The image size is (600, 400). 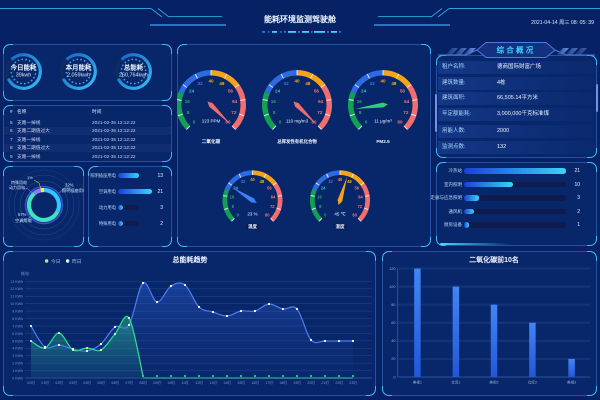 I want to click on svg-text: 60, so click(x=393, y=323).